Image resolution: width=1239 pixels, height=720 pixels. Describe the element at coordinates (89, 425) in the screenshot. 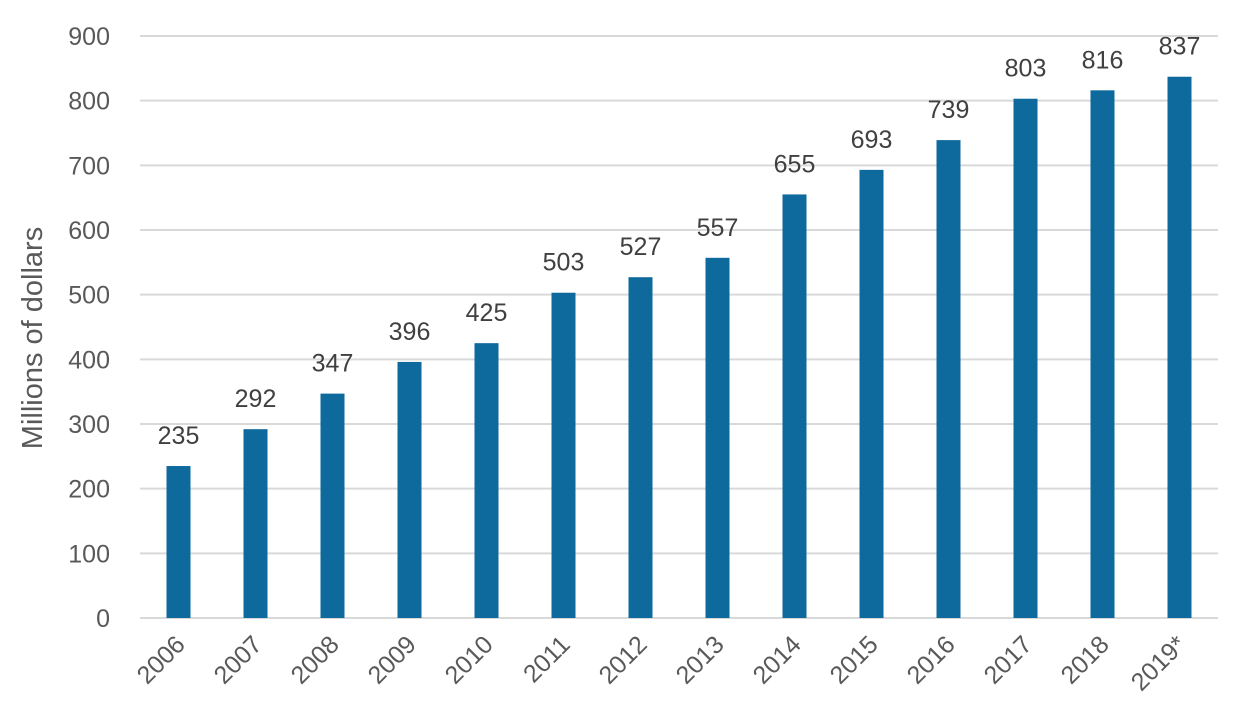

I see `y-tick-label: 300` at that location.